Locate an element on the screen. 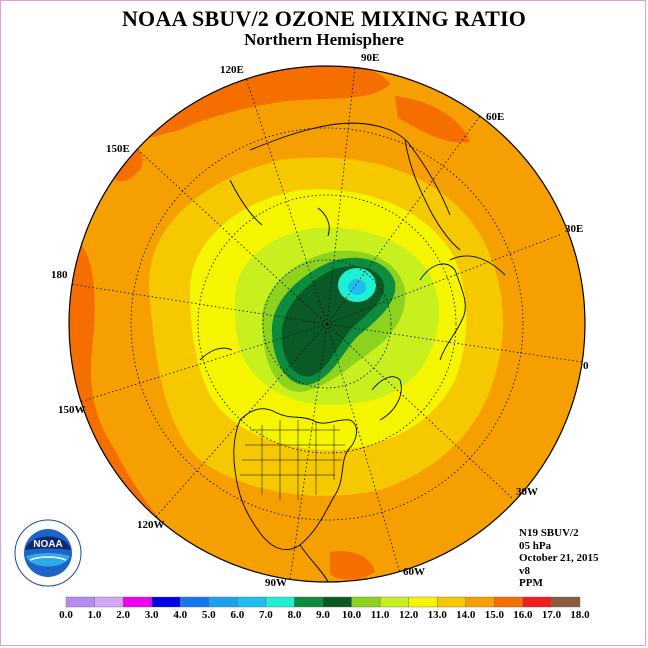  colorbar-tick-label: 11.0 is located at coordinates (380, 615).